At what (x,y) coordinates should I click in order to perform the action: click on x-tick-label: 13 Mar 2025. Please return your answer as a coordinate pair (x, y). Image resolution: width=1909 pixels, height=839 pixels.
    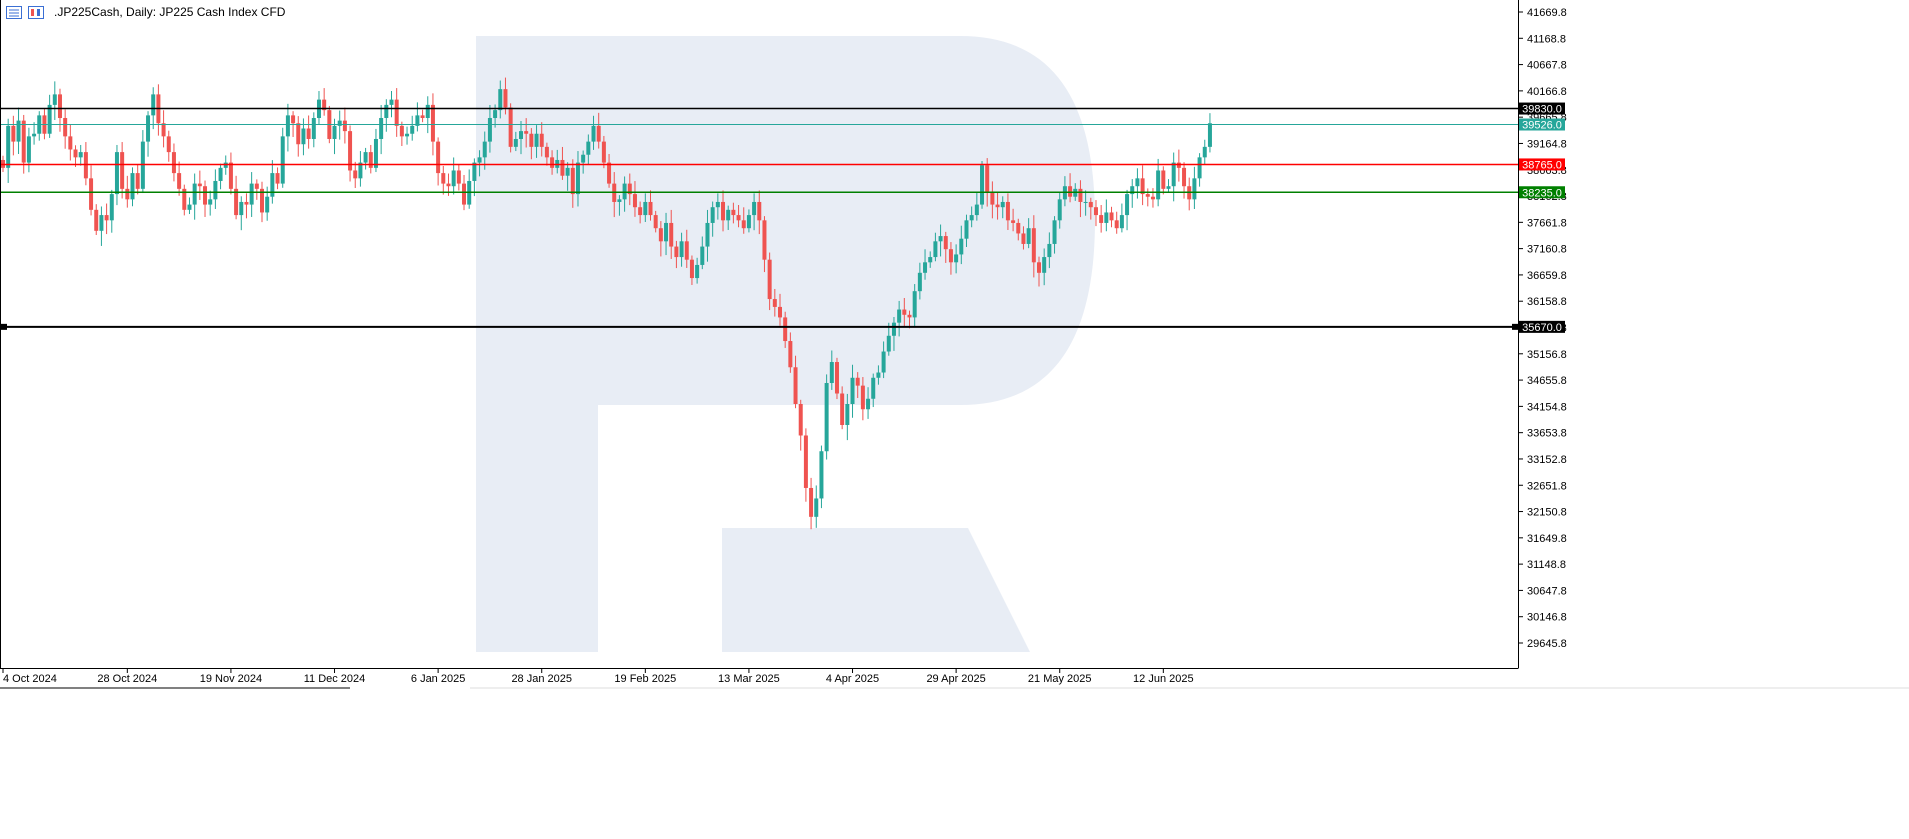
    Looking at the image, I should click on (749, 679).